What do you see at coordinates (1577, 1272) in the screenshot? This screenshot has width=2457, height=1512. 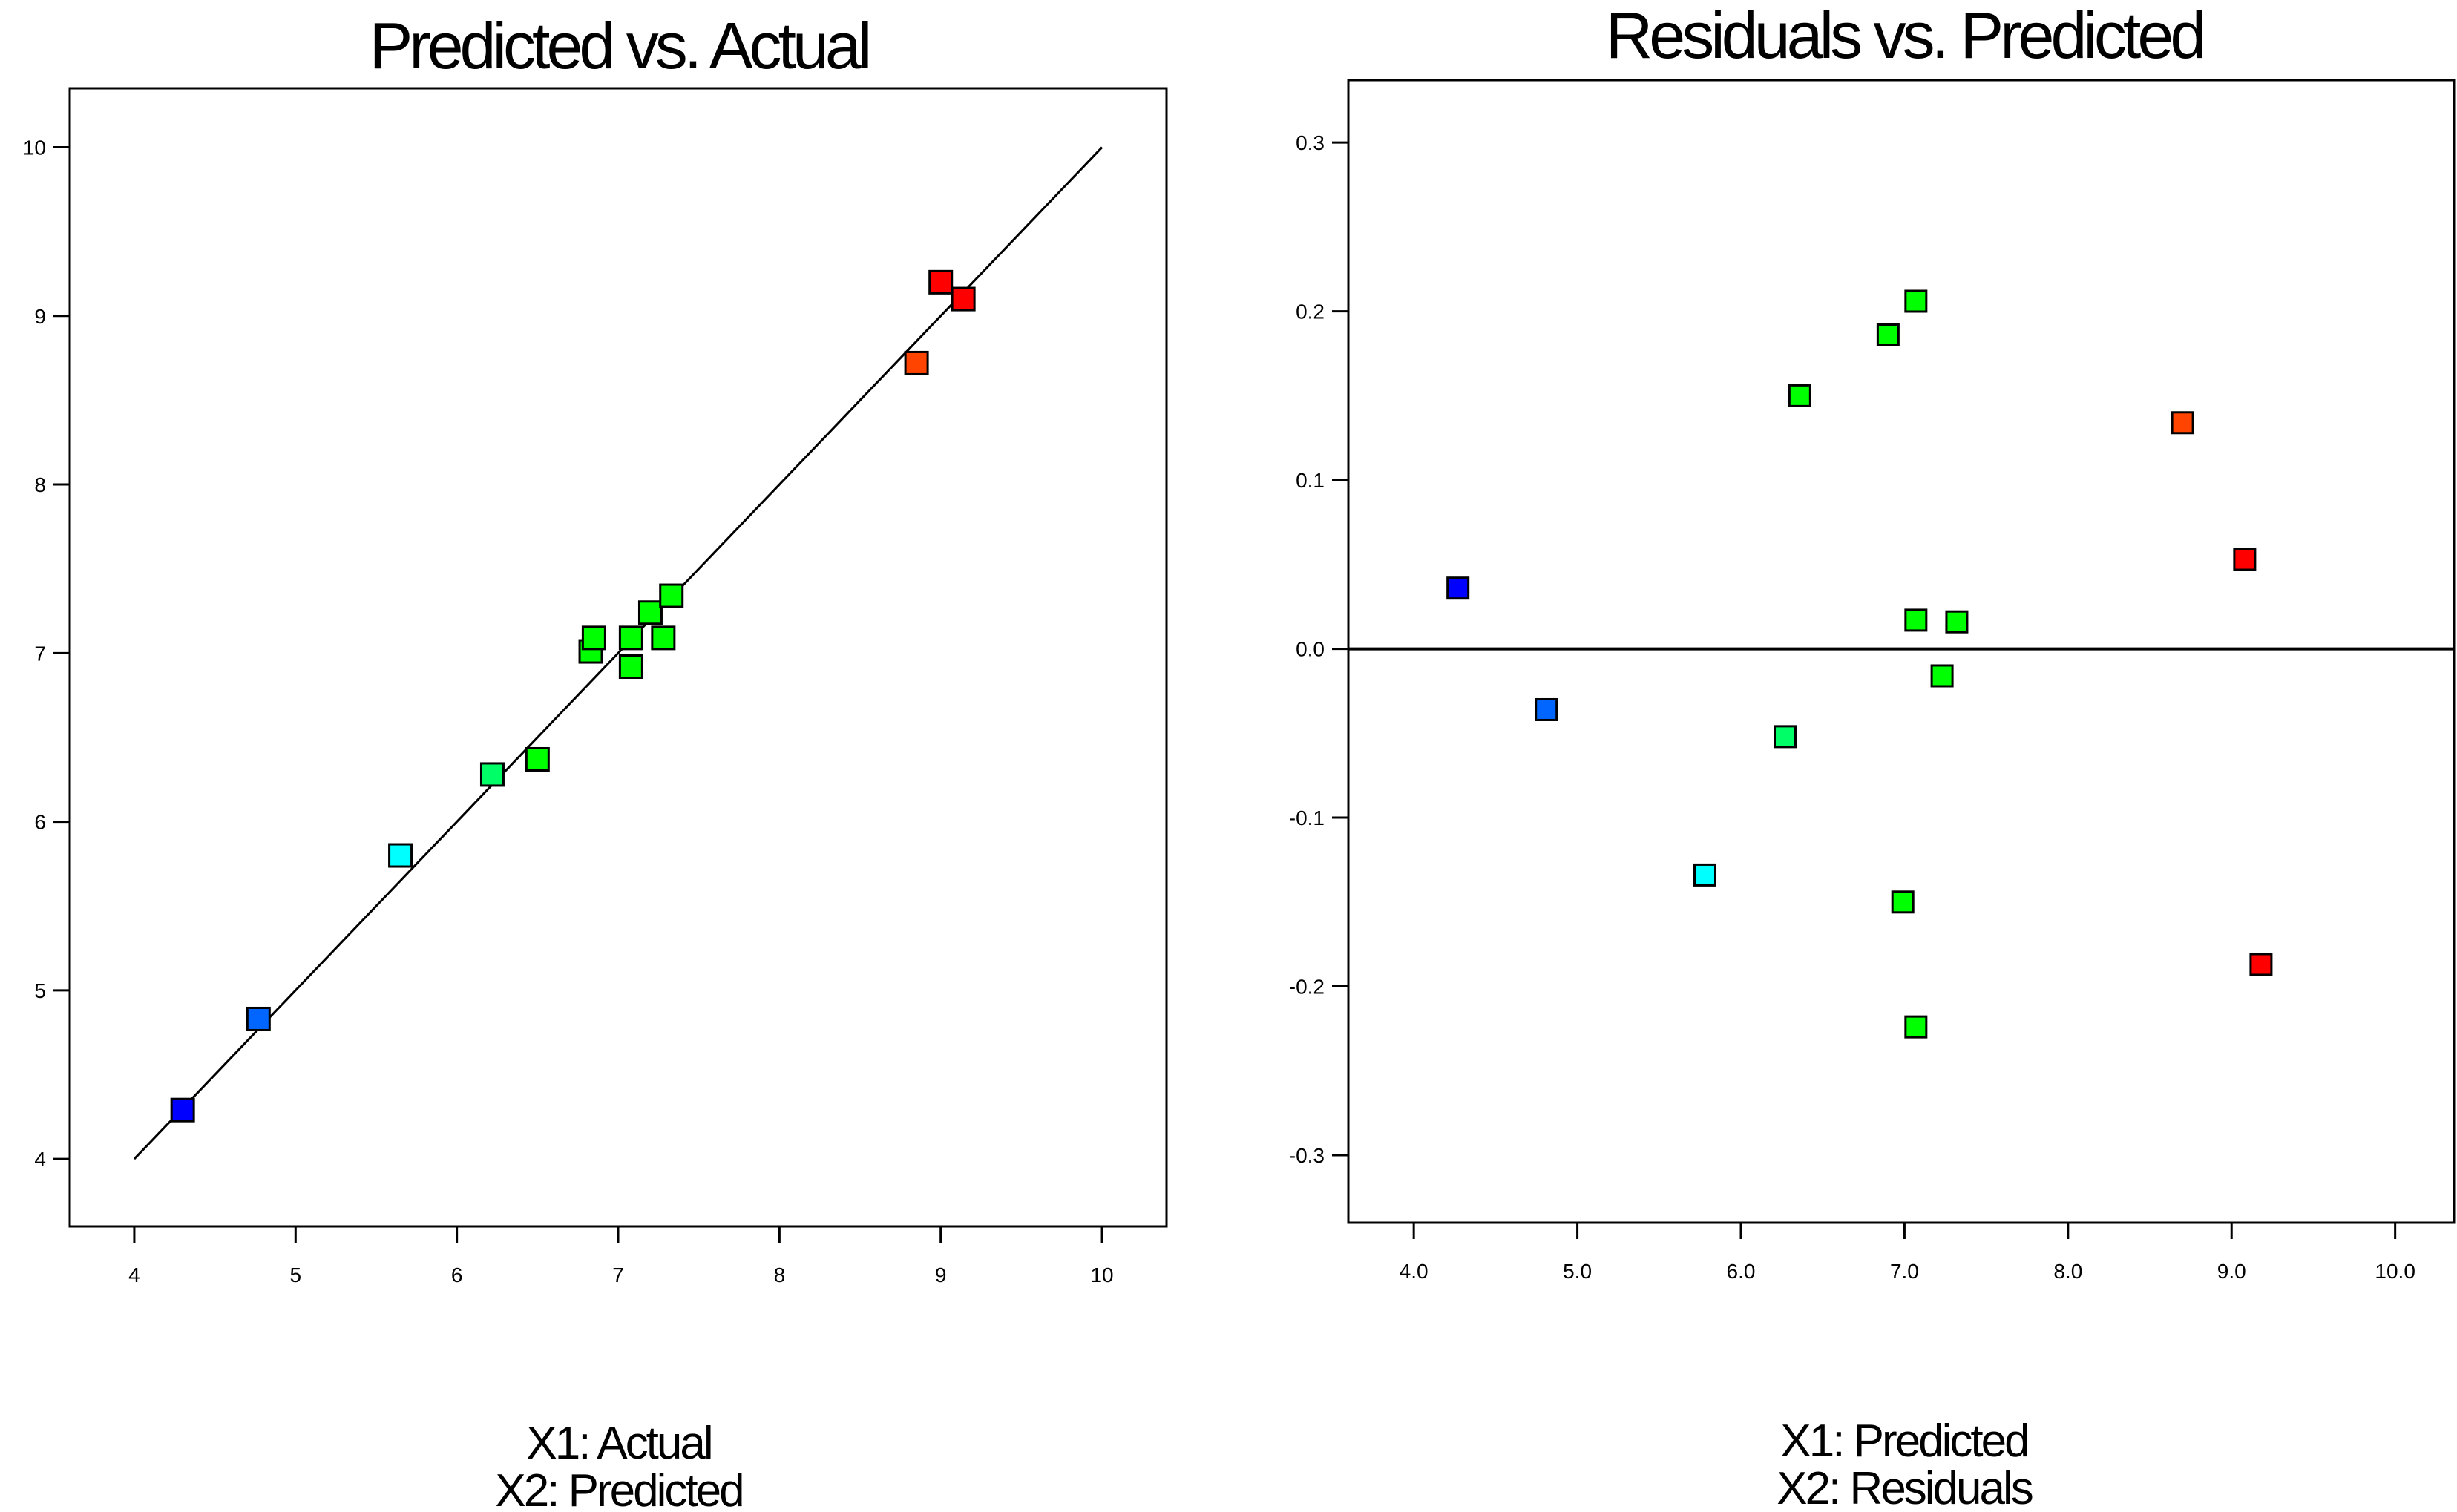 I see `x-tick-label: 5.0` at bounding box center [1577, 1272].